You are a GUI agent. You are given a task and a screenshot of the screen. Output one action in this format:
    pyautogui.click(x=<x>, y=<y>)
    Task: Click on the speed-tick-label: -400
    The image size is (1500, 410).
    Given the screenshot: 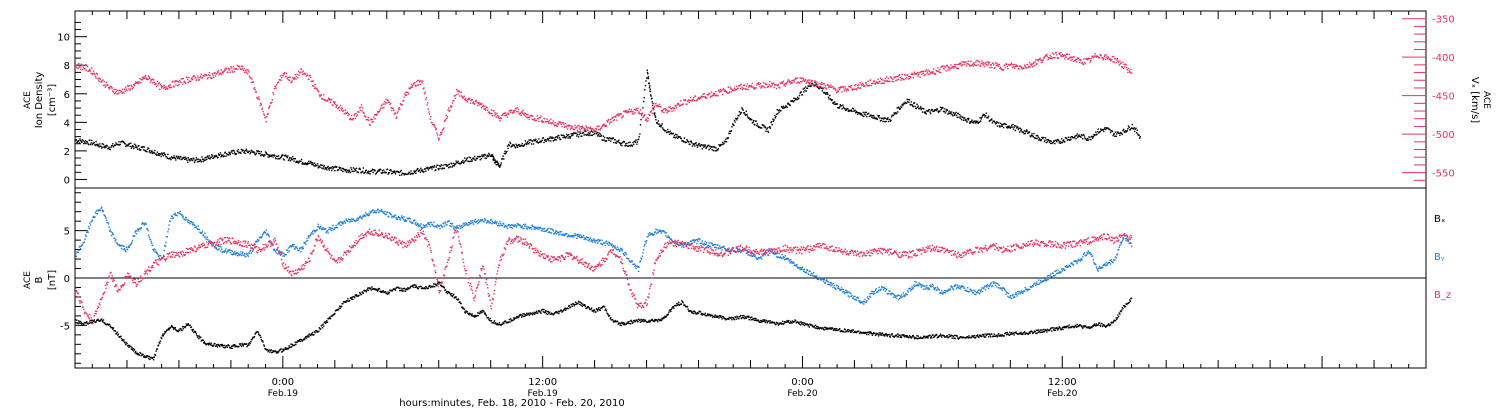 What is the action you would take?
    pyautogui.click(x=1443, y=58)
    